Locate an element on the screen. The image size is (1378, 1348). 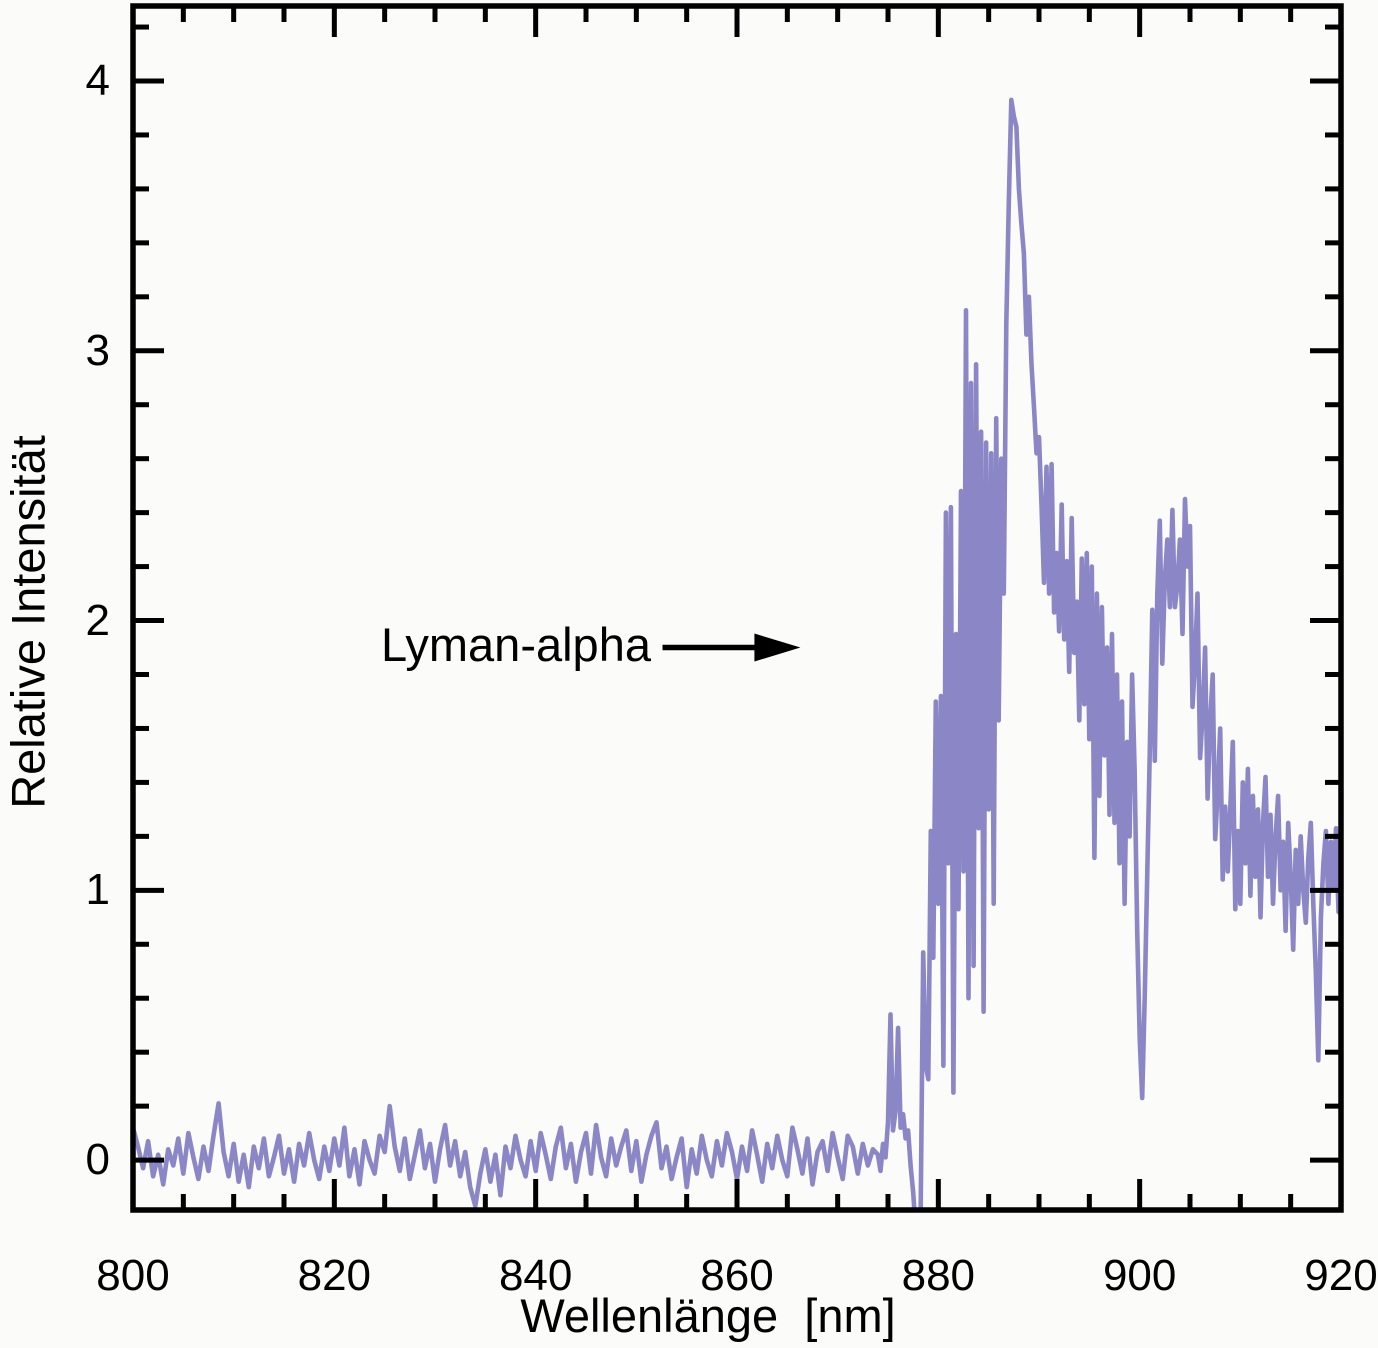
y-tick-label: 1 is located at coordinates (97, 890).